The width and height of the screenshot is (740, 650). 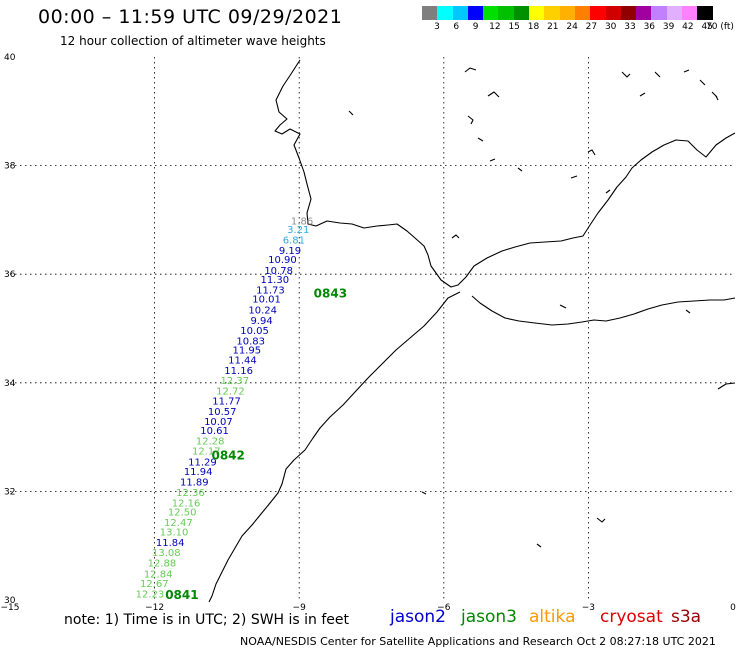 What do you see at coordinates (238, 371) in the screenshot?
I see `wave-height-label: 11.16` at bounding box center [238, 371].